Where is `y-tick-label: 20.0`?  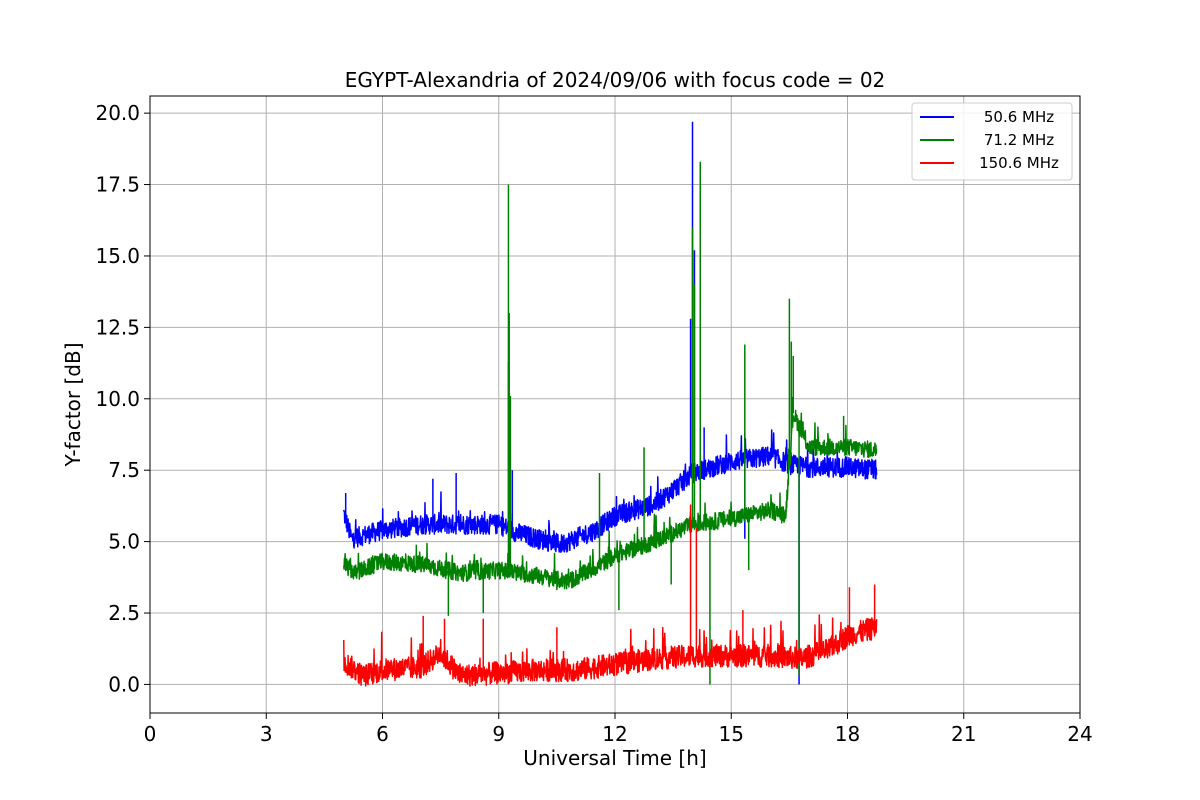 y-tick-label: 20.0 is located at coordinates (117, 113).